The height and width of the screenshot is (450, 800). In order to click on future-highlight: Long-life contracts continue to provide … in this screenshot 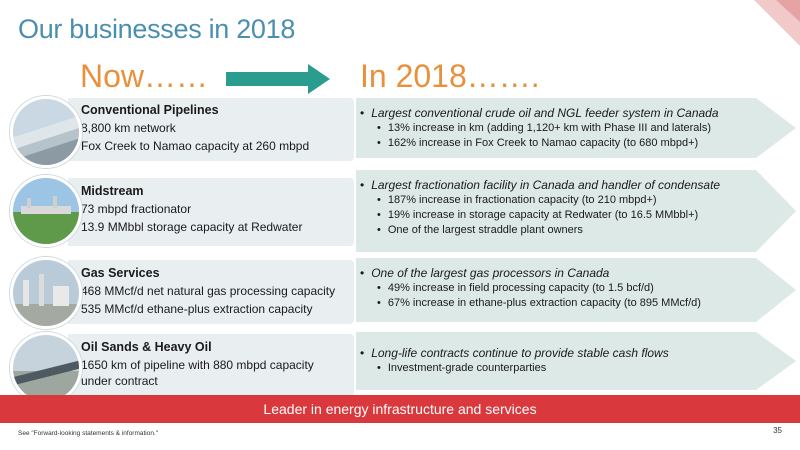, I will do `click(555, 353)`.